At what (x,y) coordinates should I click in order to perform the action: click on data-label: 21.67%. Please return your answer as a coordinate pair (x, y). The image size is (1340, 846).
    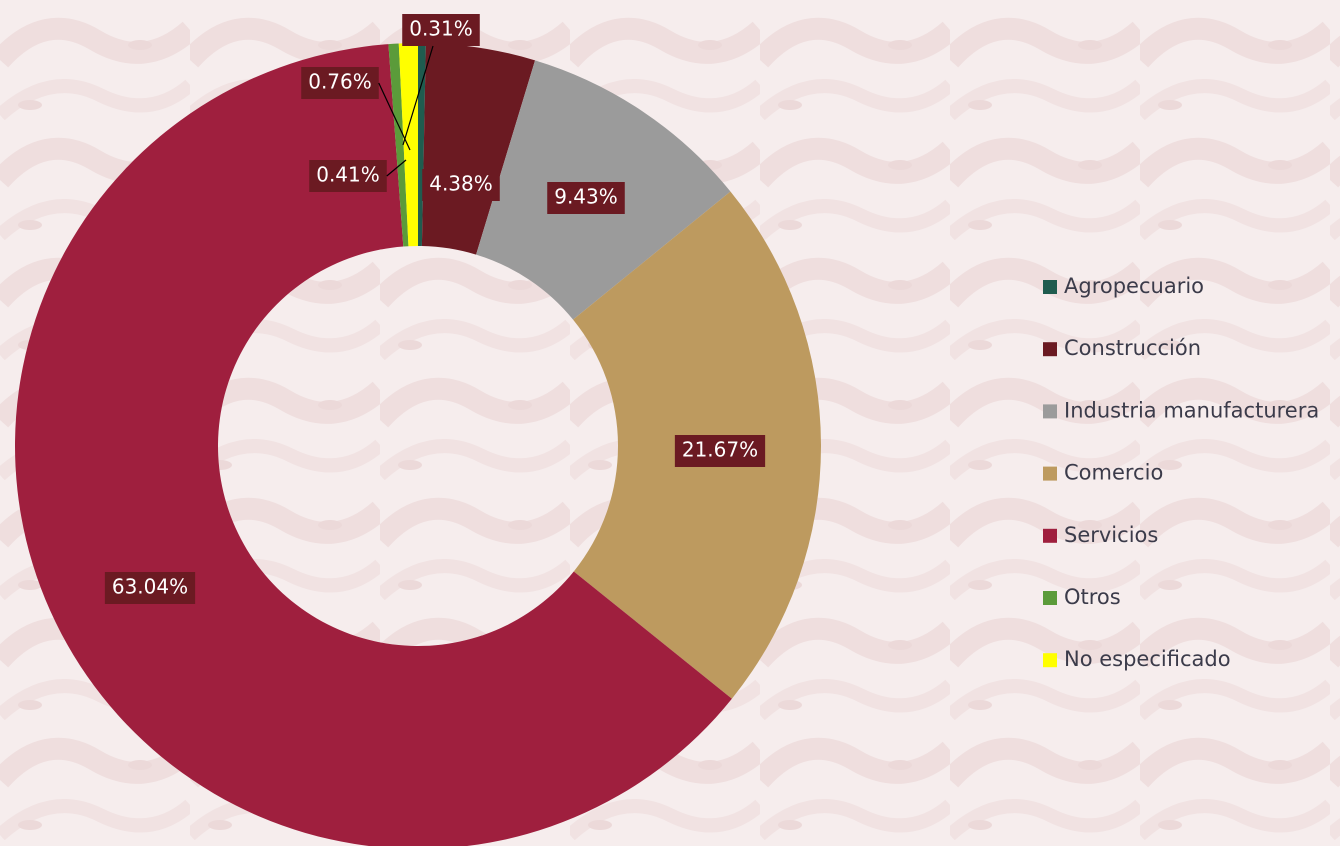
    Looking at the image, I should click on (720, 451).